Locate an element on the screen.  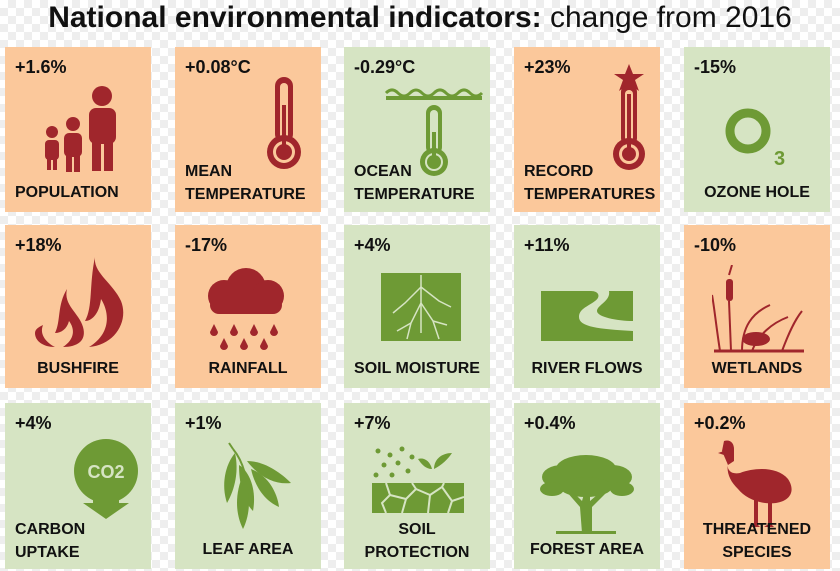
tile-population: +1.6% POPULATION is located at coordinates (78, 129).